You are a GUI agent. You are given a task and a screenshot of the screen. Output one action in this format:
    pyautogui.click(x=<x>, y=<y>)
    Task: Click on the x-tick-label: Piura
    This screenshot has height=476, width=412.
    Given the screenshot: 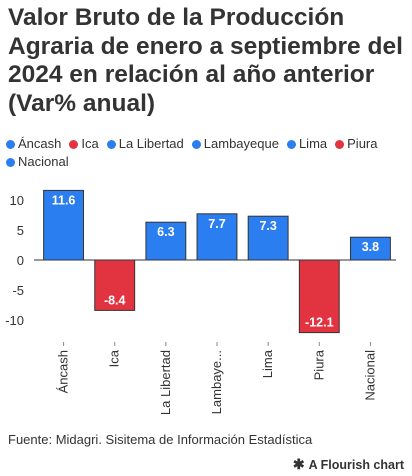 What is the action you would take?
    pyautogui.click(x=318, y=364)
    